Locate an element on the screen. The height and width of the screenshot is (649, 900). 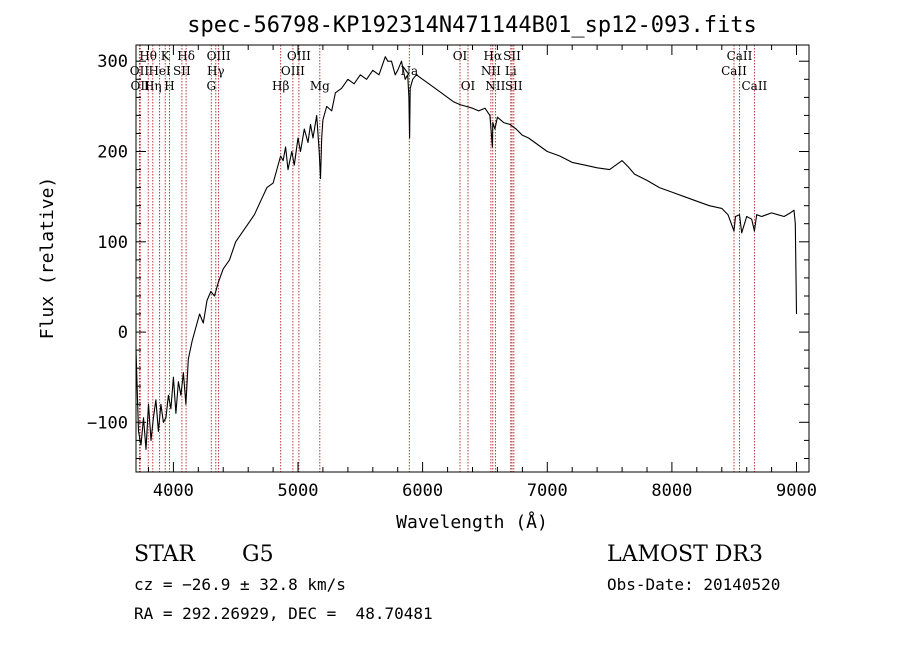
spectral-line-label: HeI is located at coordinates (159, 71).